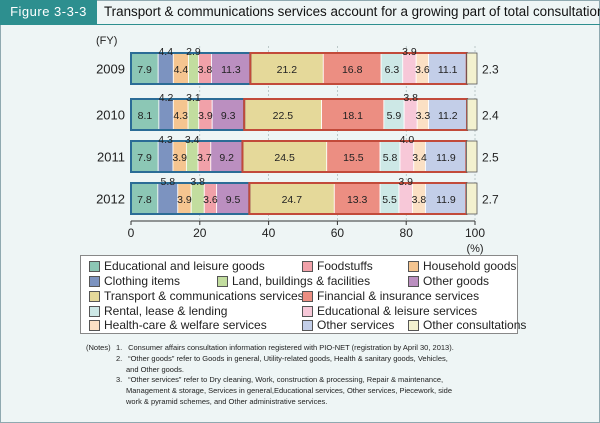 The width and height of the screenshot is (600, 423). What do you see at coordinates (144, 158) in the screenshot?
I see `data-label: 7.9` at bounding box center [144, 158].